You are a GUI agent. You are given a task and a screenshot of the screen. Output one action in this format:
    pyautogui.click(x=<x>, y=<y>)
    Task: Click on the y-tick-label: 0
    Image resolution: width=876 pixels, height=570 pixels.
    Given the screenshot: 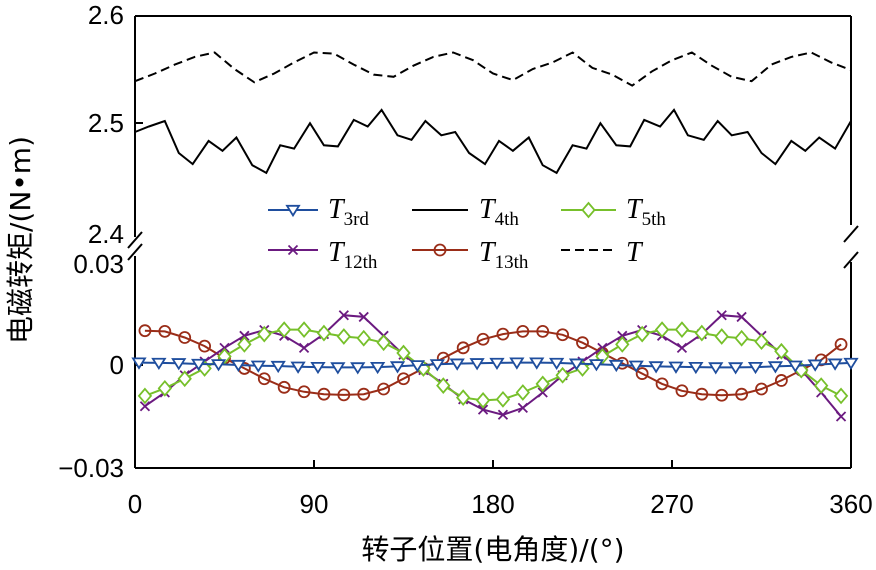 What is the action you would take?
    pyautogui.click(x=117, y=365)
    